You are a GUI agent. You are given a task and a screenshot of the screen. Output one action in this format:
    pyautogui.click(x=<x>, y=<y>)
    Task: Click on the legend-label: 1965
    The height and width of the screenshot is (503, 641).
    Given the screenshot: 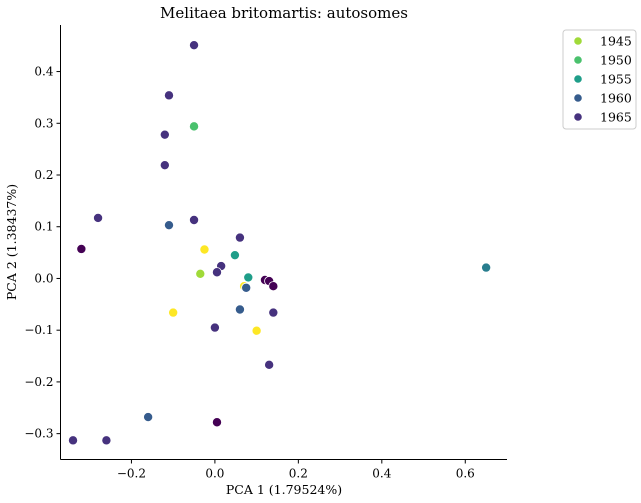 What is the action you would take?
    pyautogui.click(x=616, y=117)
    